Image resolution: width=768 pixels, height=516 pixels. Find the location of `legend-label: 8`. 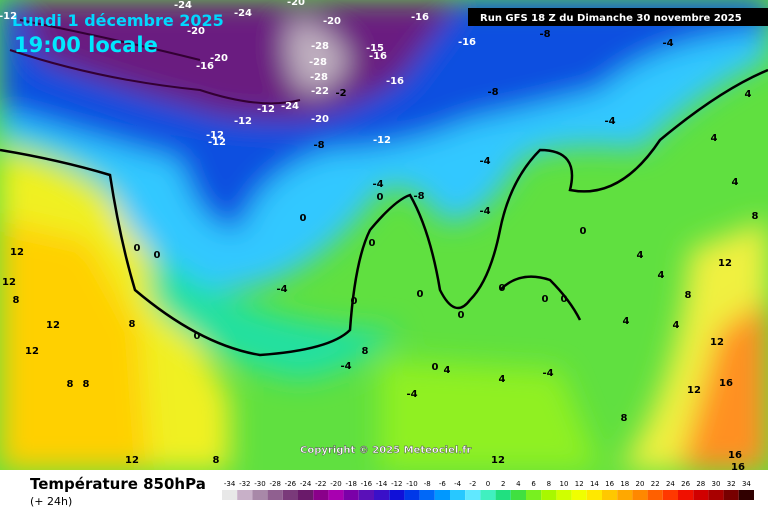

legend-label: 8 is located at coordinates (549, 484).